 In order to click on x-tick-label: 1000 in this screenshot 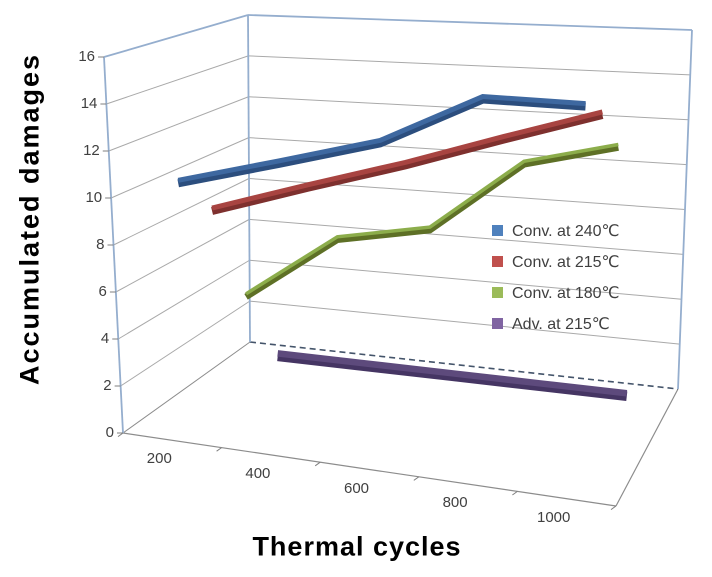, I will do `click(554, 517)`.